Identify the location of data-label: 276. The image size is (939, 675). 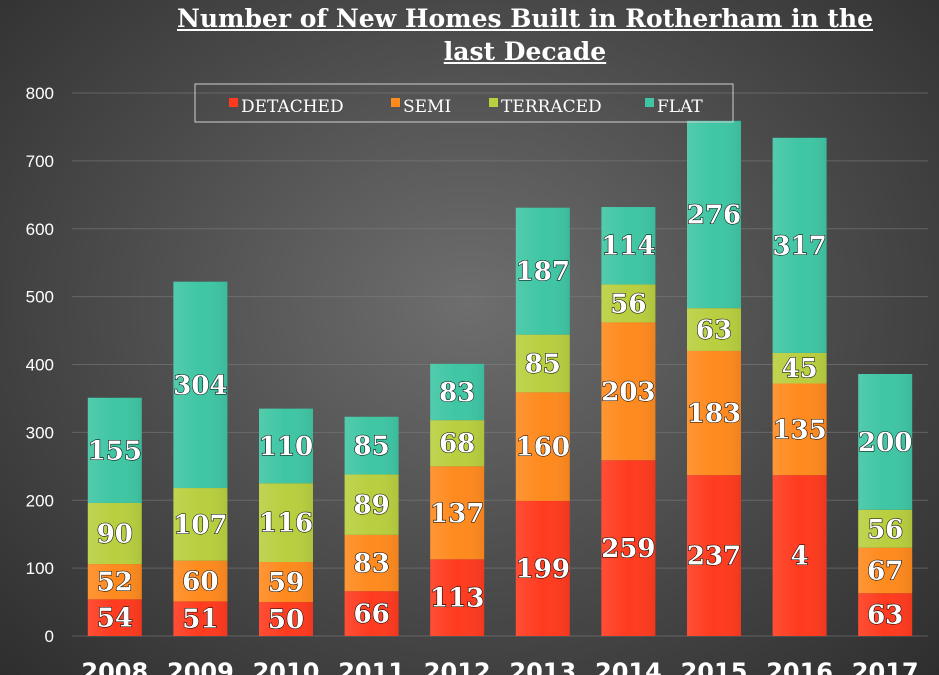
(714, 215).